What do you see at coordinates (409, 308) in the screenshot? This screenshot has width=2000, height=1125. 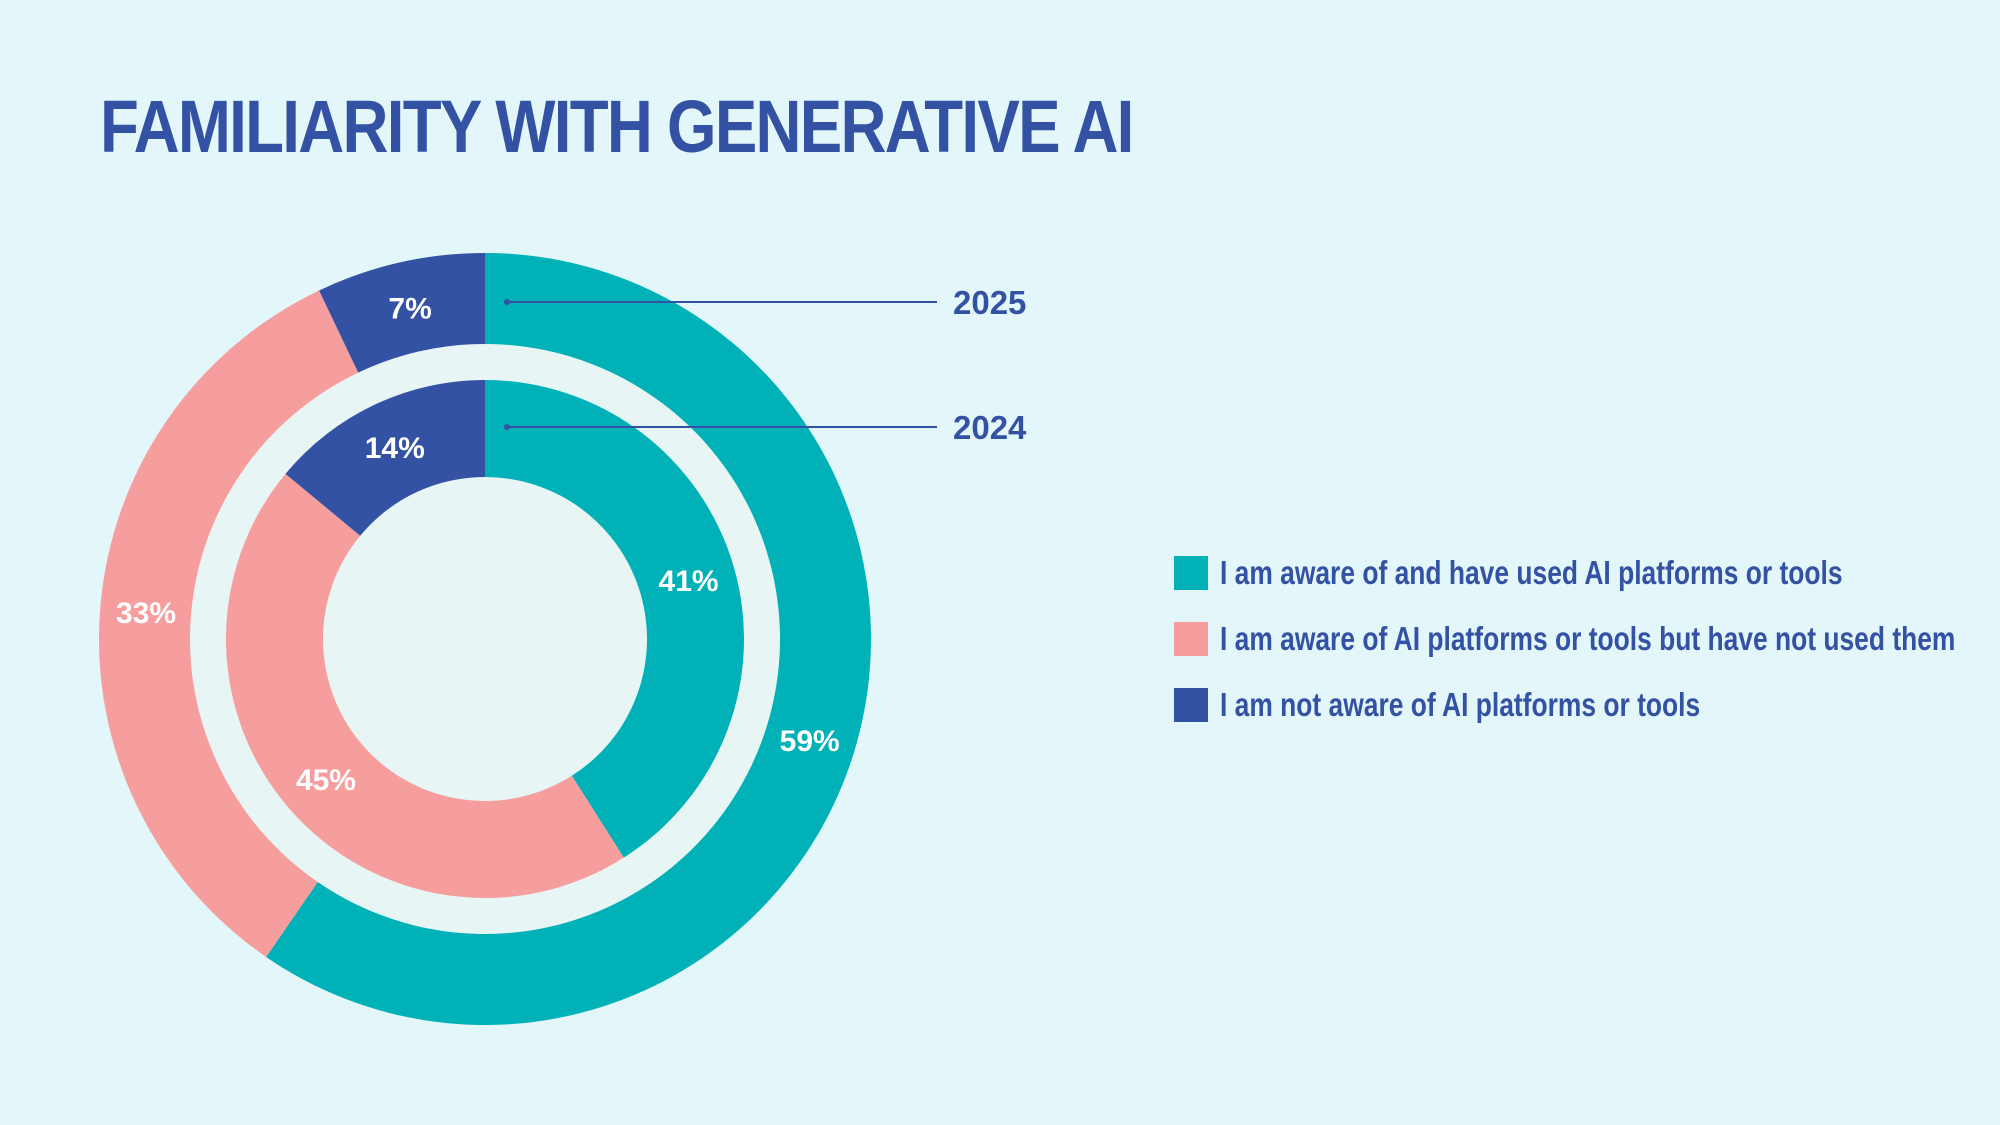 I see `data-label-2025-not-aware: 7%` at bounding box center [409, 308].